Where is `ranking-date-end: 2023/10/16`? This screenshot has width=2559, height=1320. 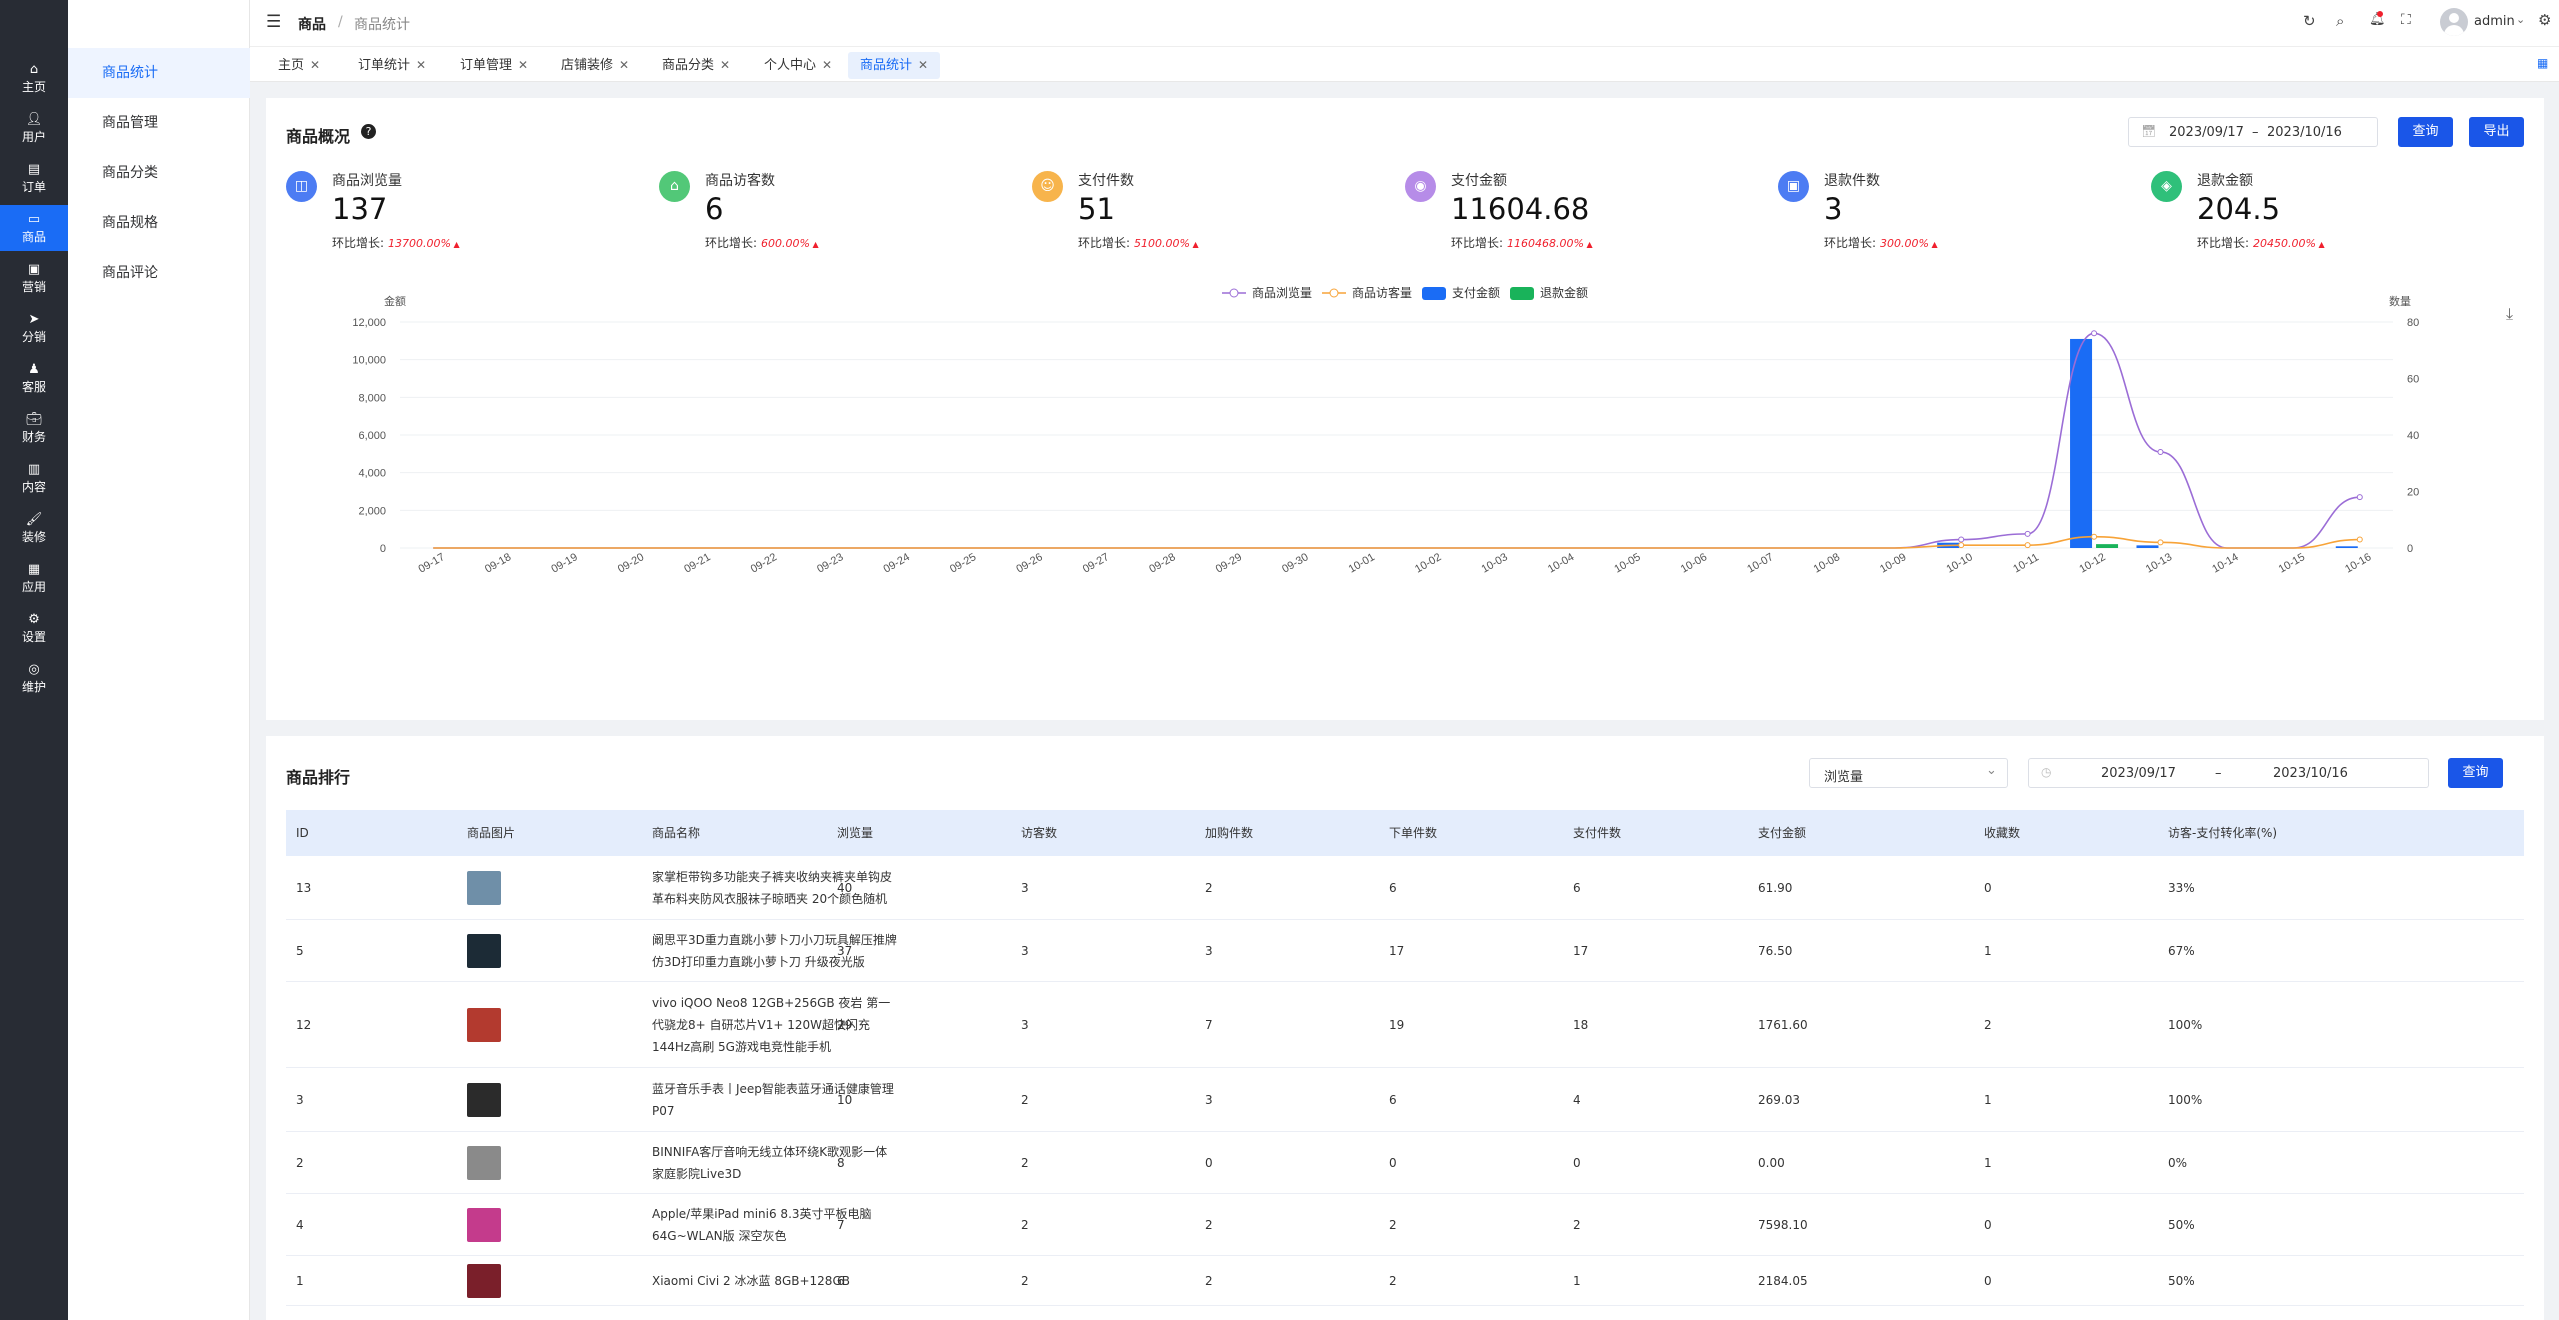
ranking-date-end: 2023/10/16 is located at coordinates (2310, 773).